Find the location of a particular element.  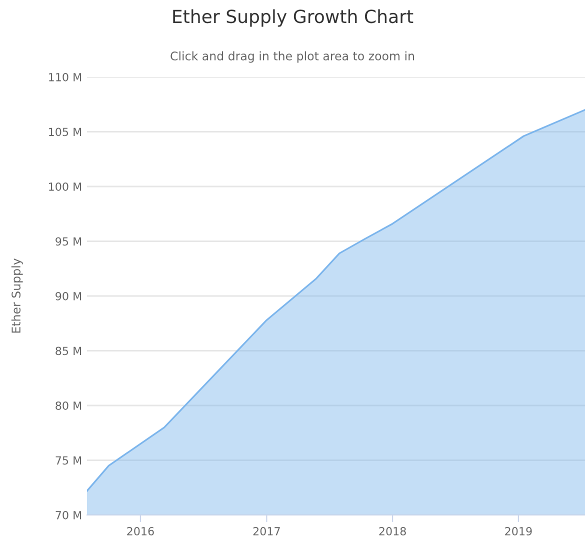

y-tick-label: 100 M is located at coordinates (65, 186).